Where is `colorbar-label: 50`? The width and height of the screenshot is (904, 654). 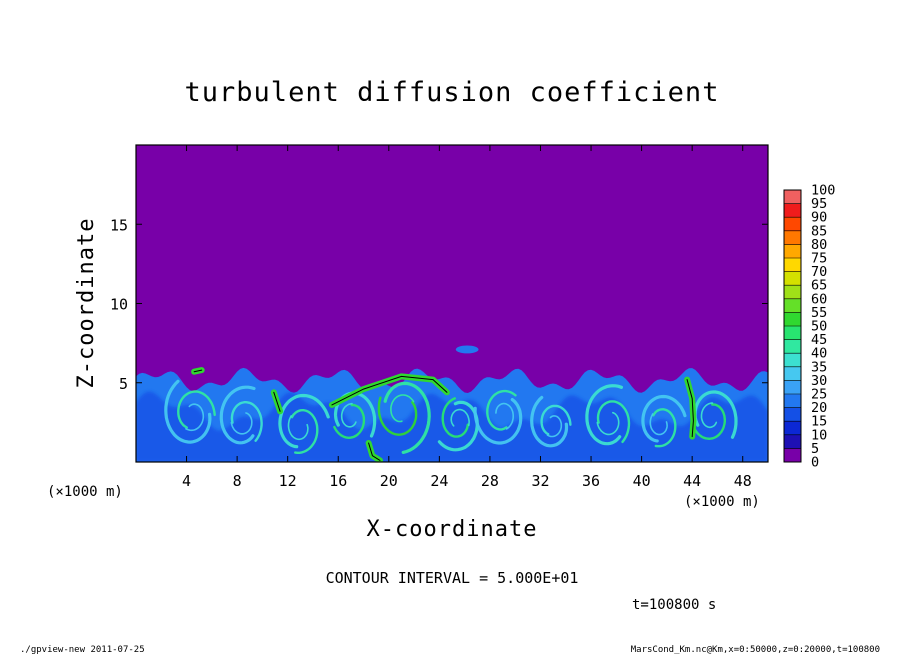 colorbar-label: 50 is located at coordinates (819, 327).